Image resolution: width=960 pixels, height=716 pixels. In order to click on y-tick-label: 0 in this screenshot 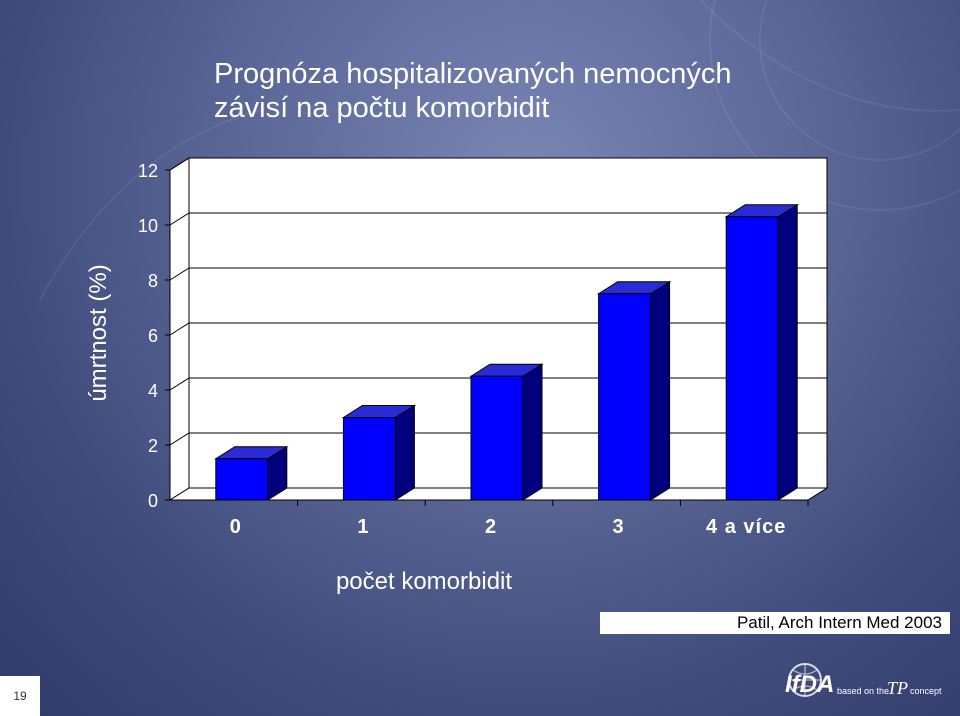, I will do `click(153, 501)`.